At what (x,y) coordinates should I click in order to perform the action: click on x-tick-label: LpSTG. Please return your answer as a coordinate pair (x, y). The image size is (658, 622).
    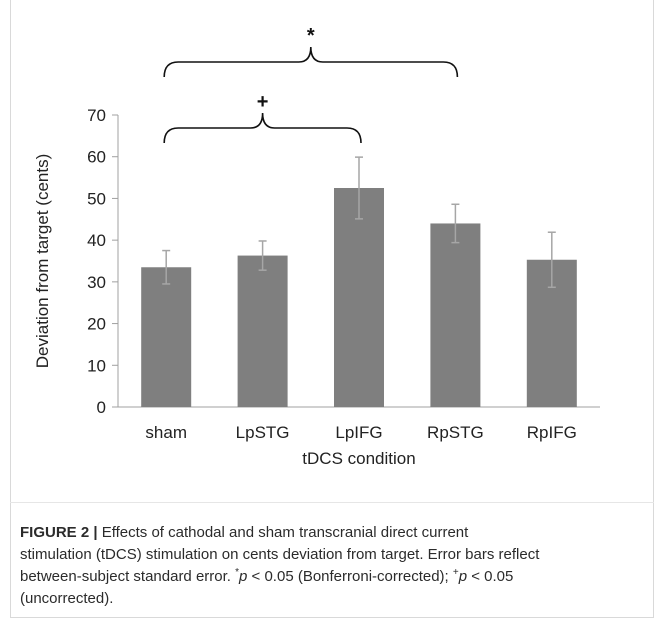
    Looking at the image, I should click on (263, 432).